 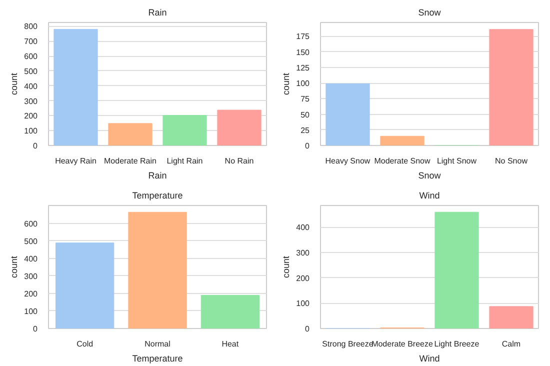 What do you see at coordinates (303, 37) in the screenshot?
I see `y-tick-label: 175` at bounding box center [303, 37].